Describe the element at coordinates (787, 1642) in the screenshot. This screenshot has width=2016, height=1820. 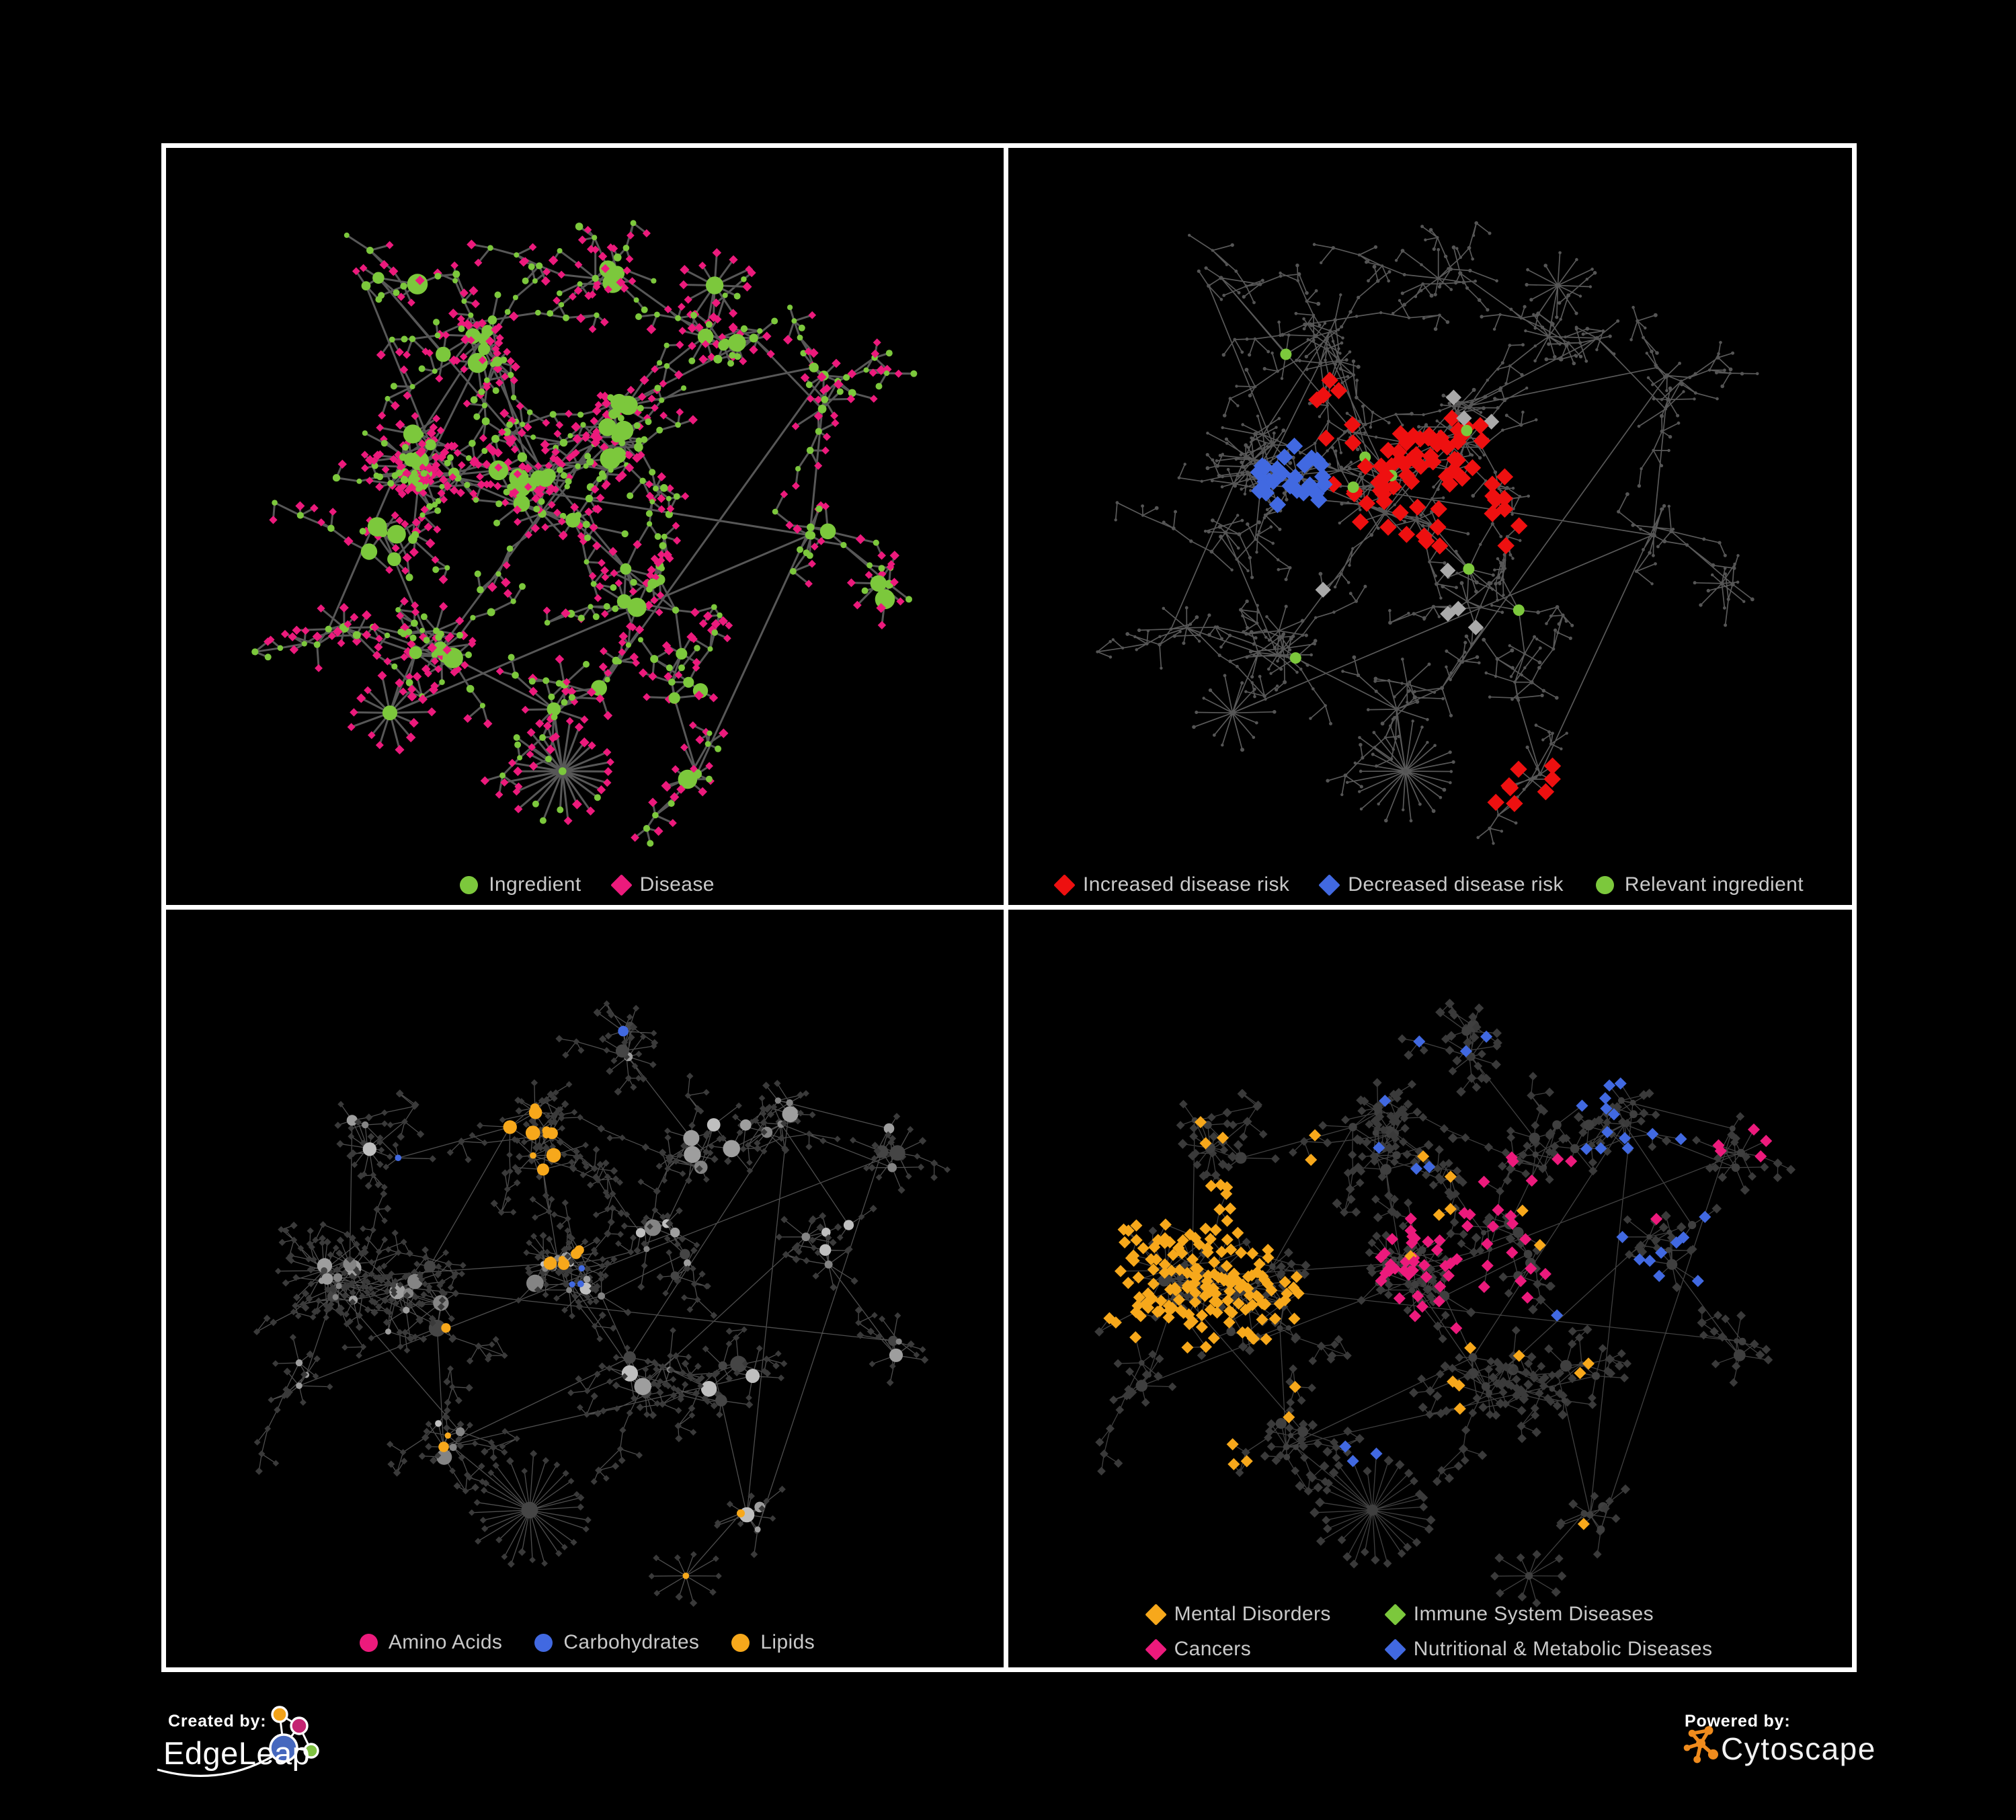
I see `legend-label: Lipids` at that location.